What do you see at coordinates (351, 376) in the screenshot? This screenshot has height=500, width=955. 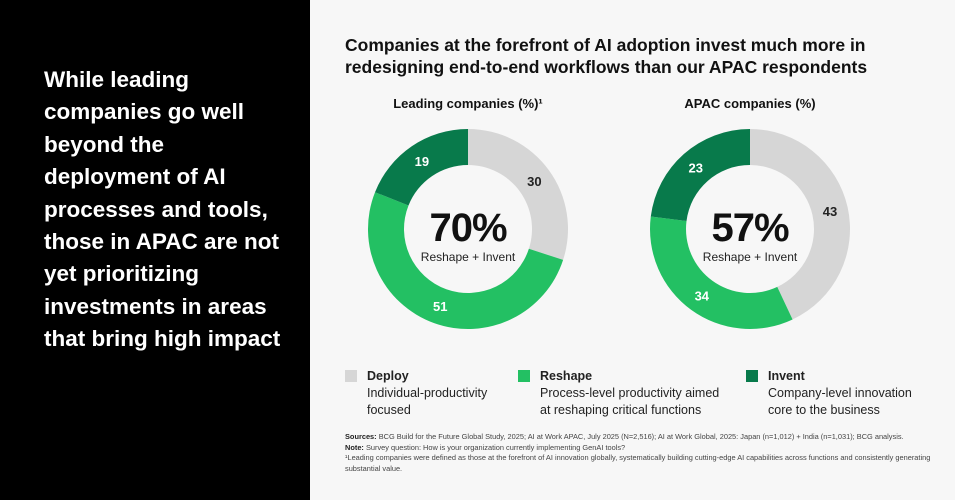 I see `legend-swatch-deploy` at bounding box center [351, 376].